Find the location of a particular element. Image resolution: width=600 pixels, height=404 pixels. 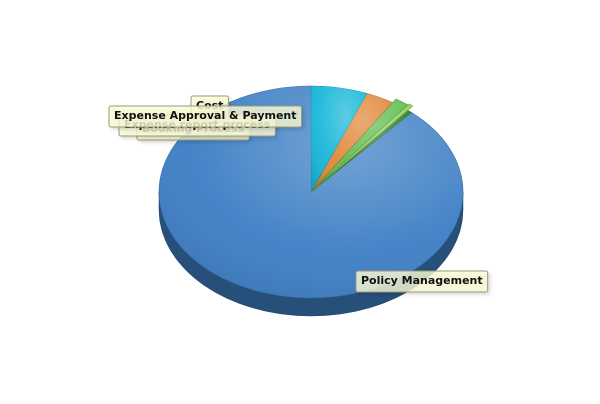

data-label-expense-approval-payment: Expense Approval & Payment is located at coordinates (206, 117).